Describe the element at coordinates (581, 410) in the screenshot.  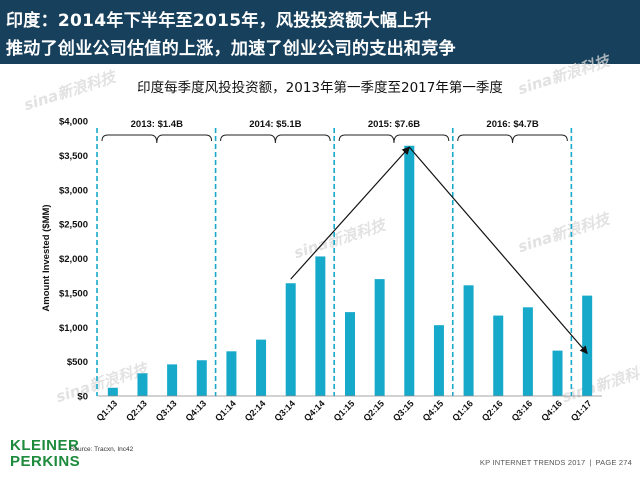
I see `x-tick-label: Q1:17` at that location.